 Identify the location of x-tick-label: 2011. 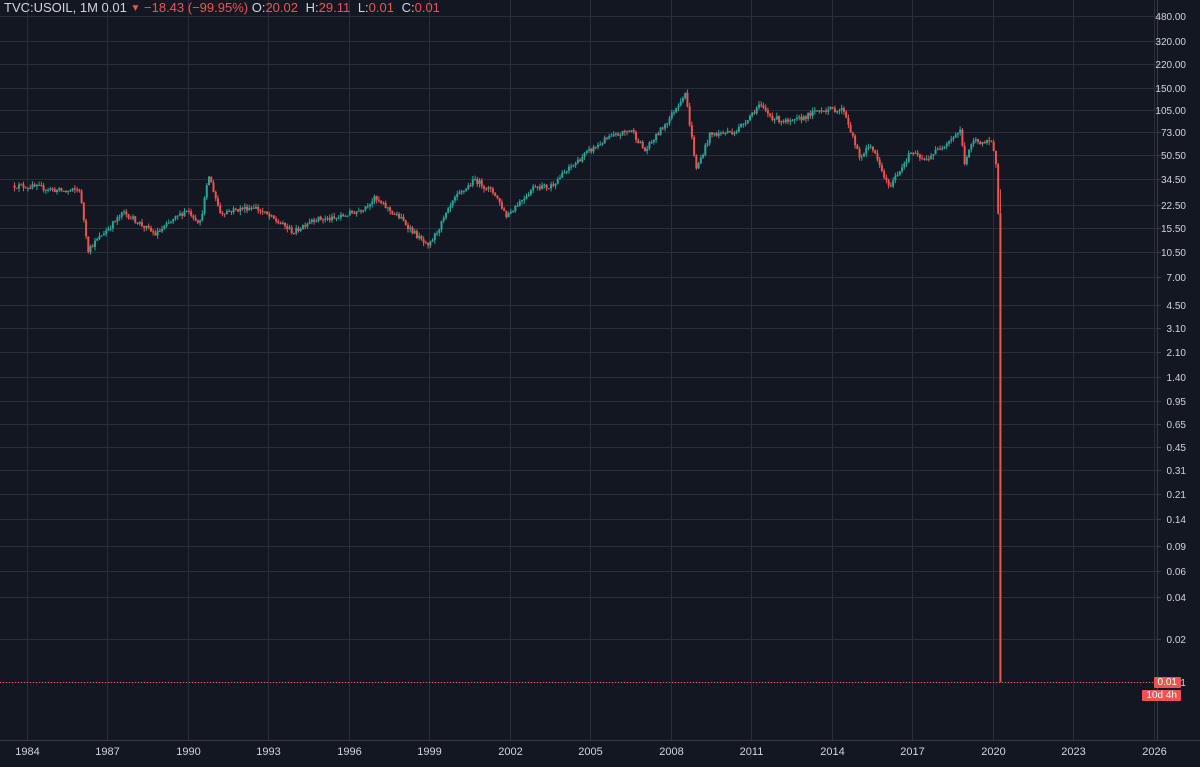
(752, 752).